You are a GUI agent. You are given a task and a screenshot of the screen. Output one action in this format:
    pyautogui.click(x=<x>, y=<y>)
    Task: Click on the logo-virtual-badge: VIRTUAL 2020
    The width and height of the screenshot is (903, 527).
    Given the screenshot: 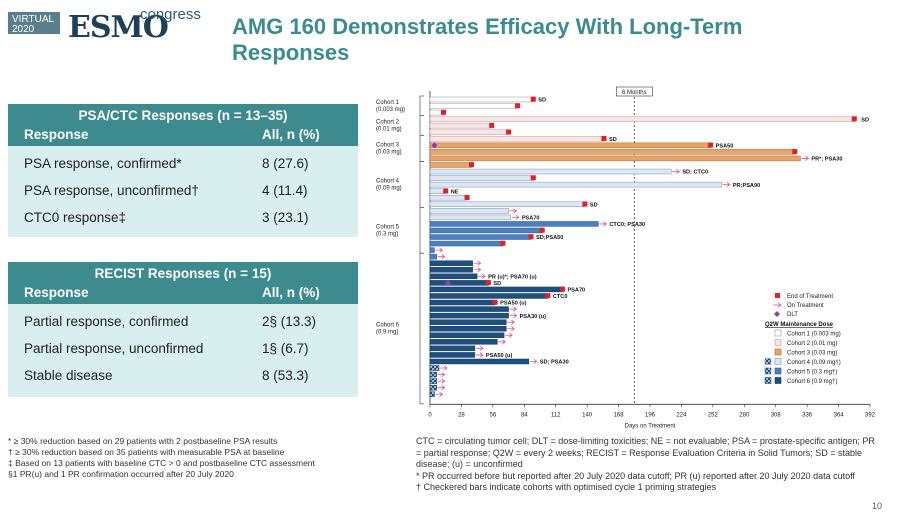 What is the action you would take?
    pyautogui.click(x=34, y=23)
    